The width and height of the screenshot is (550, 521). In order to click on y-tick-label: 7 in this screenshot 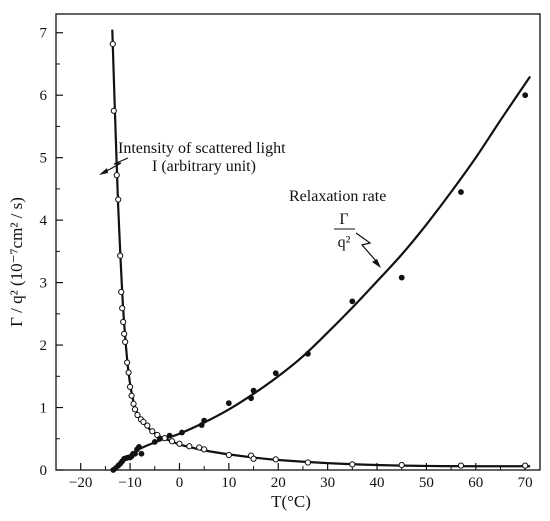, I will do `click(44, 34)`.